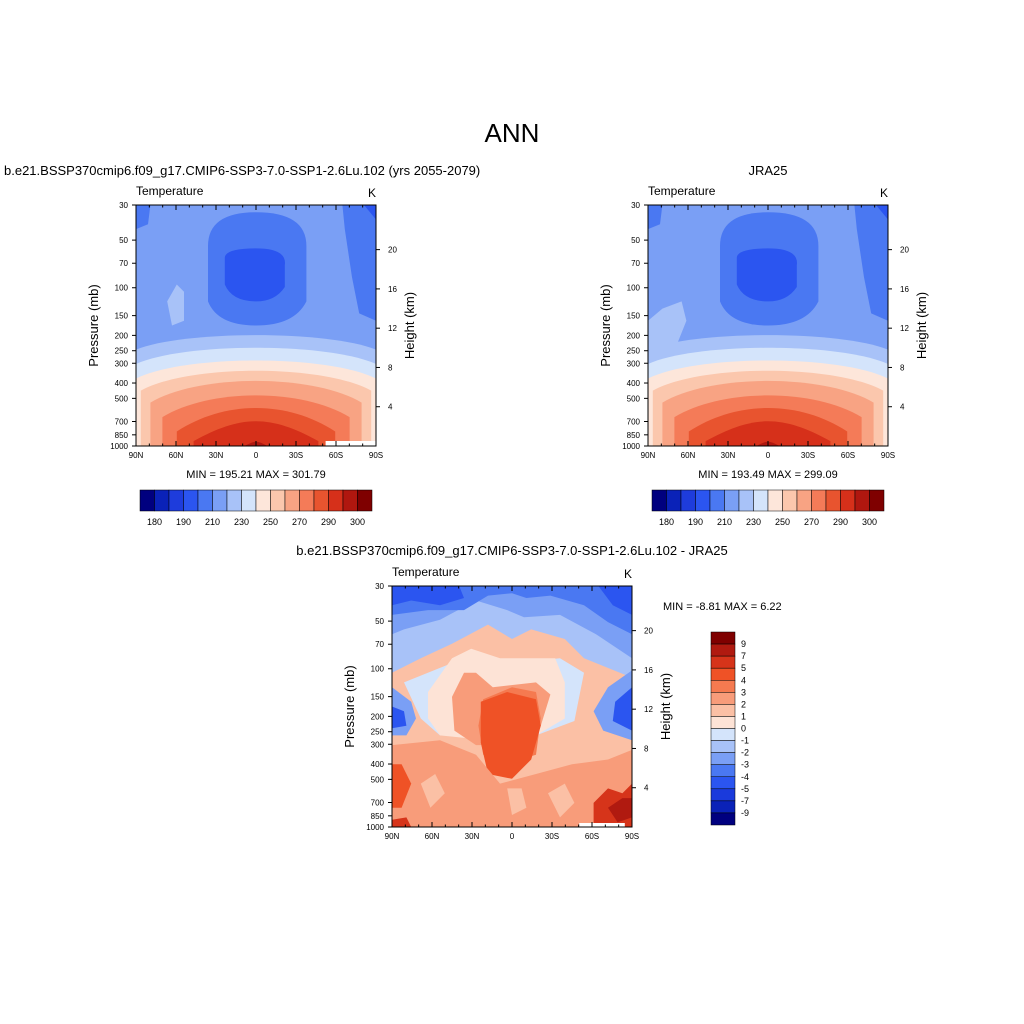 The image size is (1024, 1024). Describe the element at coordinates (122, 435) in the screenshot. I see `model-ytick-label: 850` at that location.